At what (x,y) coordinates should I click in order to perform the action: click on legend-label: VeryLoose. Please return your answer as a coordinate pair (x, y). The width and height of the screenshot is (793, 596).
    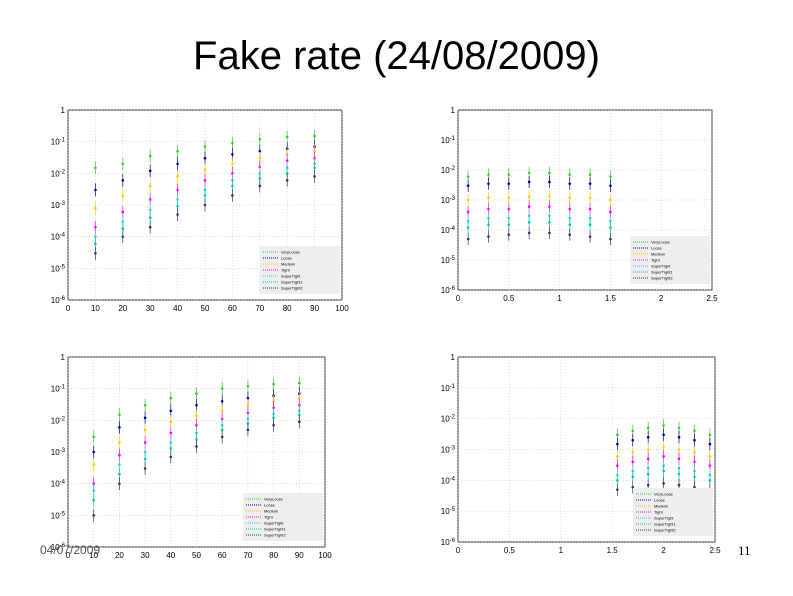
    Looking at the image, I should click on (661, 242).